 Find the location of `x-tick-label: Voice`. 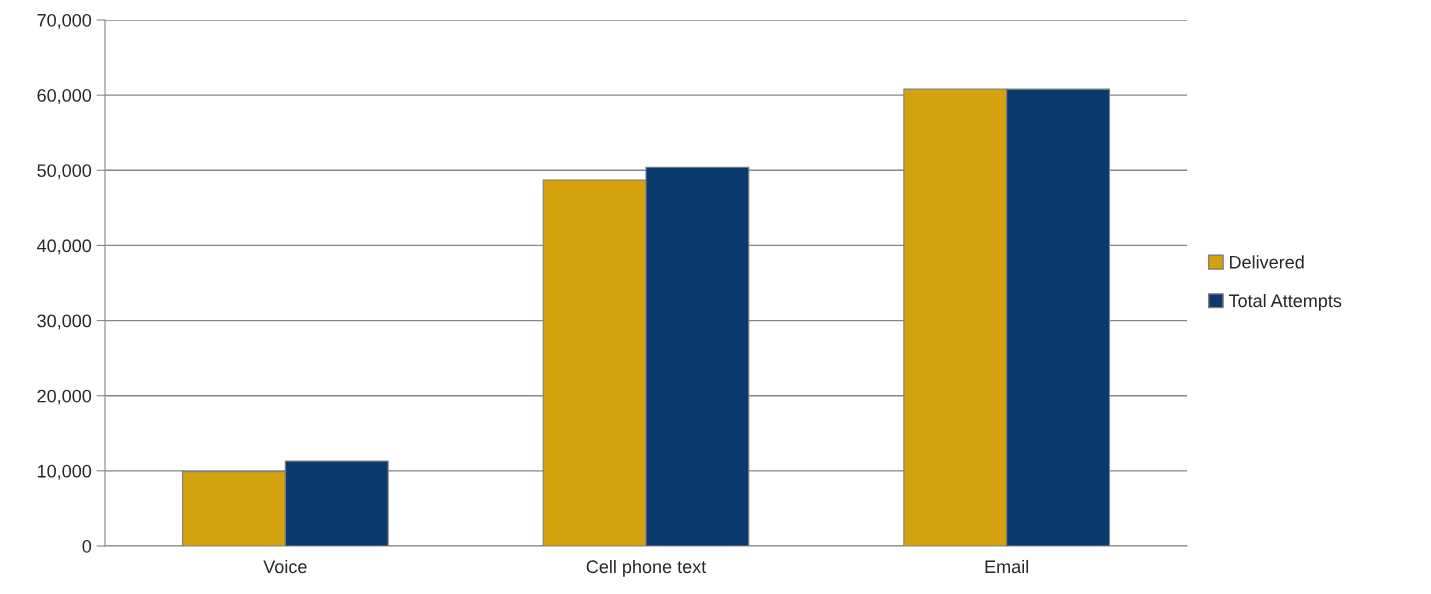

x-tick-label: Voice is located at coordinates (285, 566).